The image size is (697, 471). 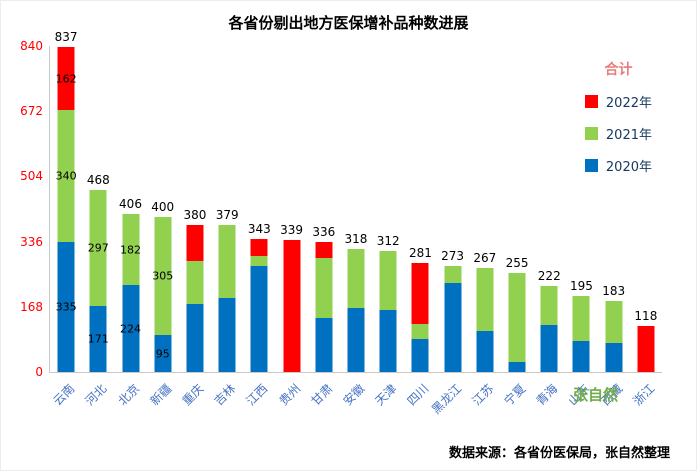 I want to click on total-value-label: 379, so click(x=227, y=214).